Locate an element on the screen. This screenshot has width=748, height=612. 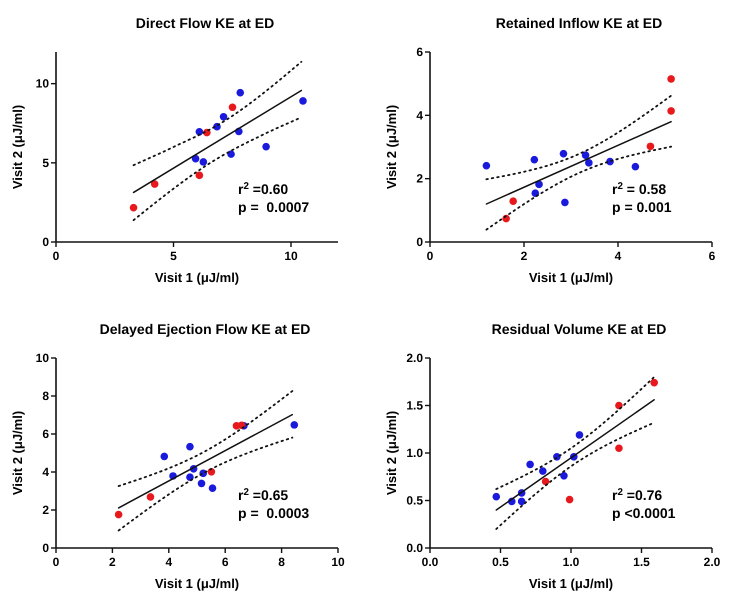
x-tick-label: 5 is located at coordinates (174, 256).